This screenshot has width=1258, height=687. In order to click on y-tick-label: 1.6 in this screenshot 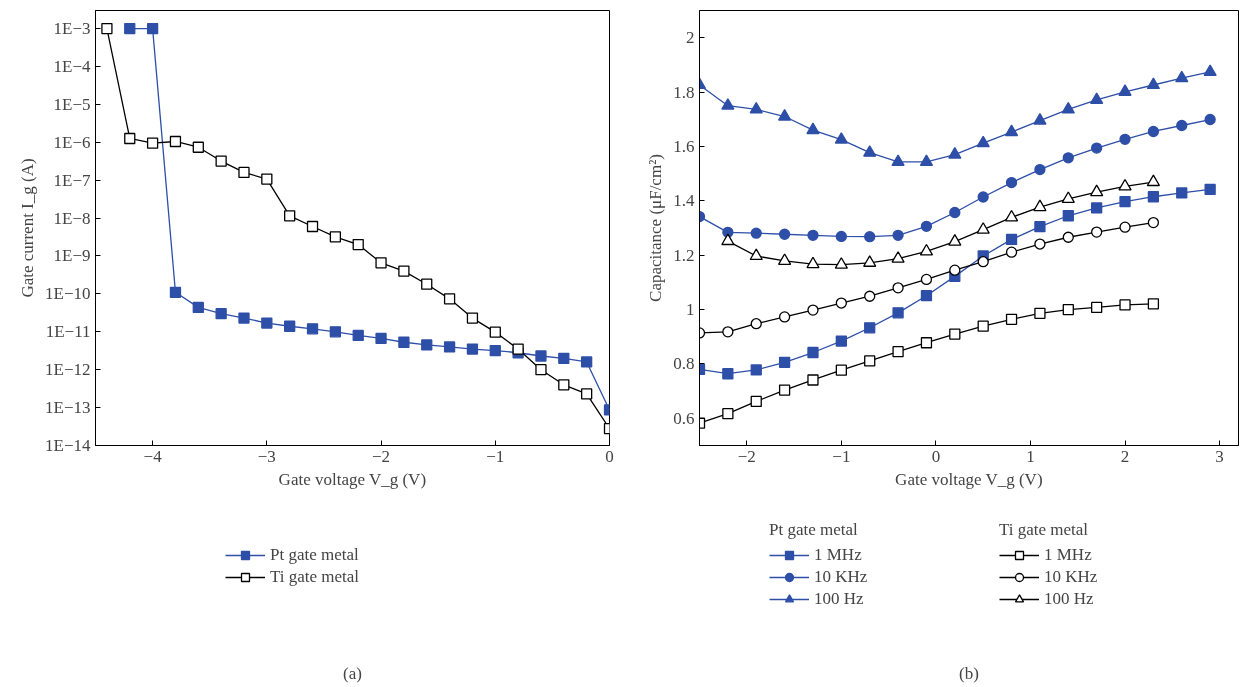, I will do `click(684, 146)`.